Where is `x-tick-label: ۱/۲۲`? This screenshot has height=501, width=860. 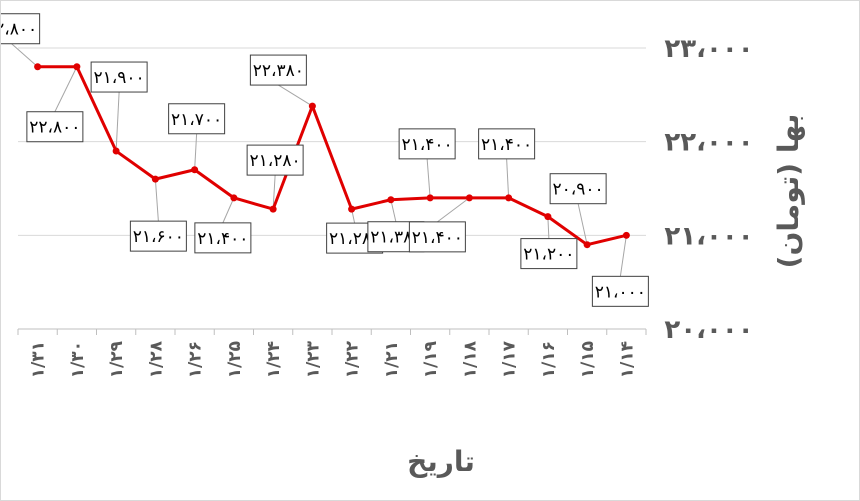 x-tick-label: ۱/۲۲ is located at coordinates (353, 359).